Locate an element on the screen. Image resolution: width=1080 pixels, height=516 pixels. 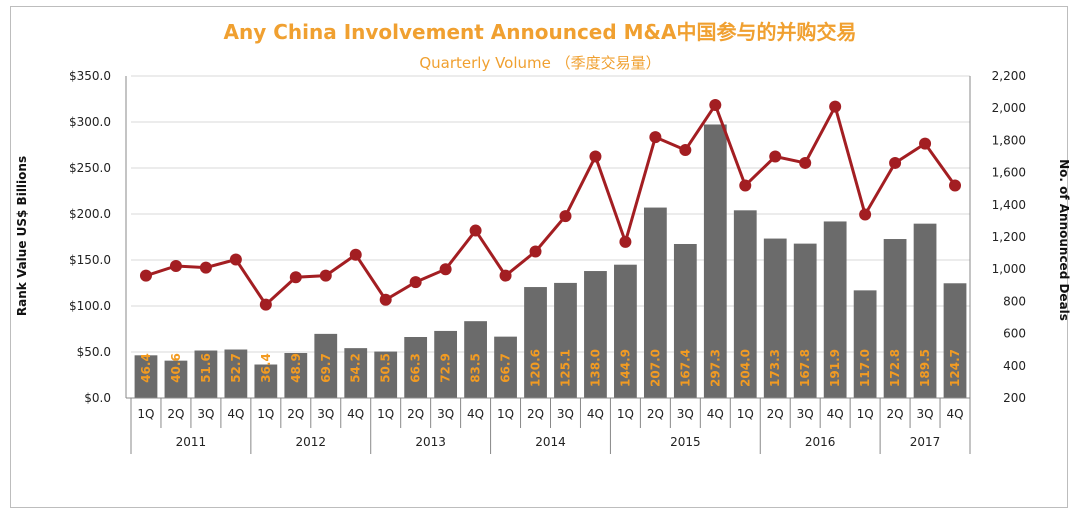
right-tick-label: 1,000 is located at coordinates (1009, 269).